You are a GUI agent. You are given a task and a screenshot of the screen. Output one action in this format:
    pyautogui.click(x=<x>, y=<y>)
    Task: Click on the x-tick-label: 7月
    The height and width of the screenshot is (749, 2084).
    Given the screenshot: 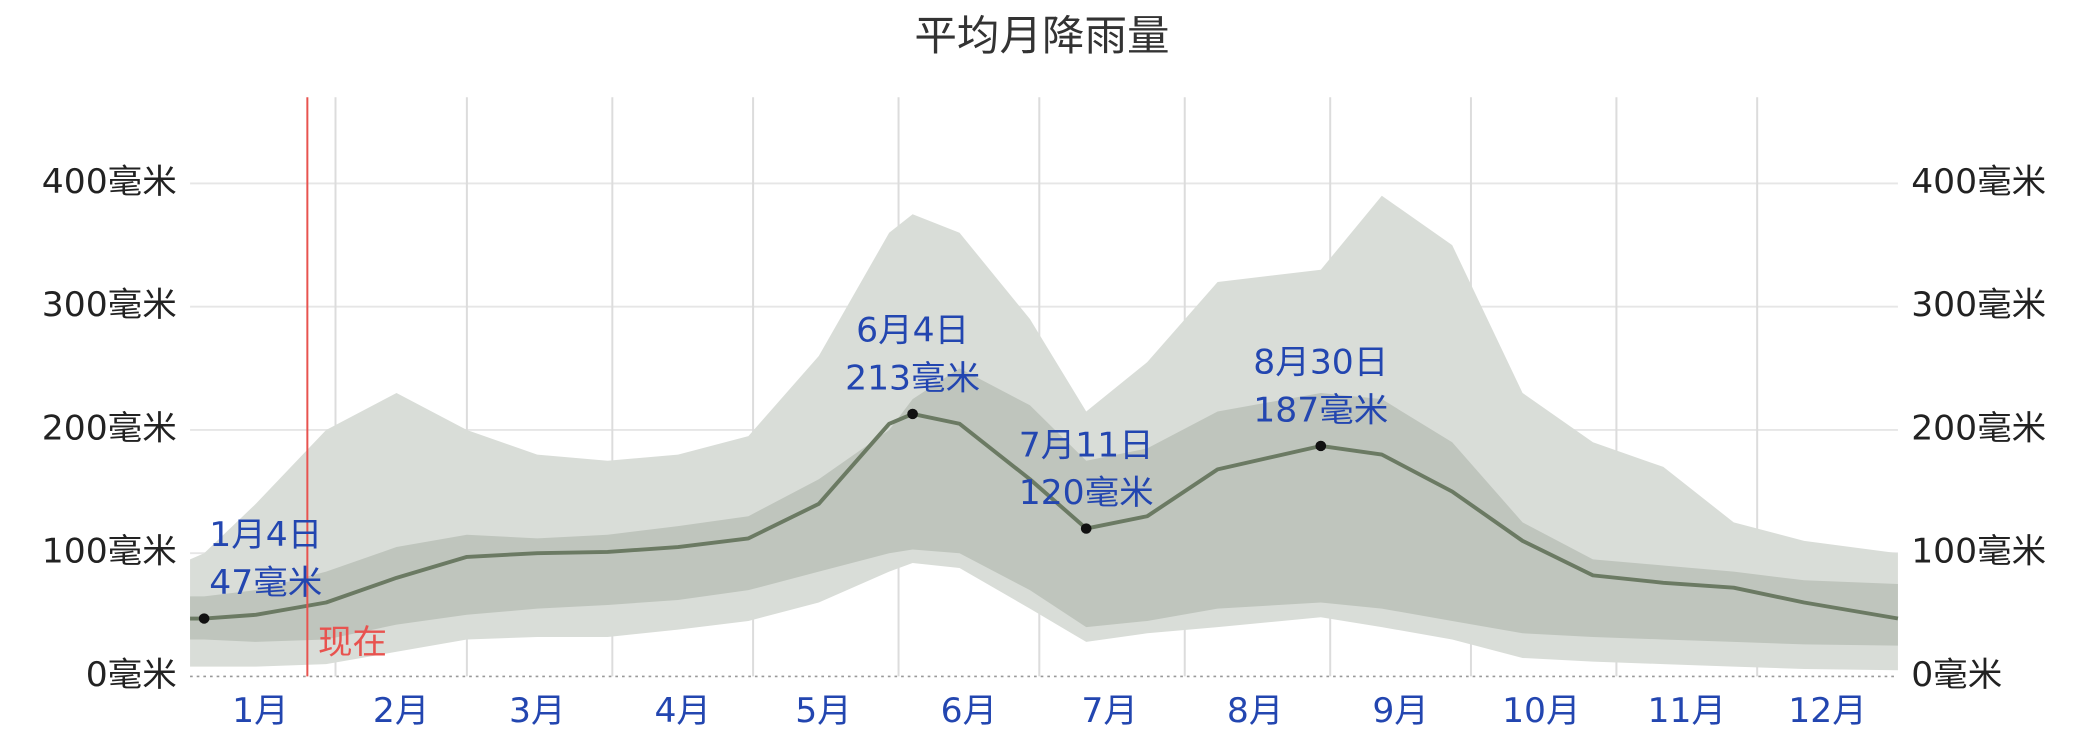 What is the action you would take?
    pyautogui.click(x=1109, y=710)
    